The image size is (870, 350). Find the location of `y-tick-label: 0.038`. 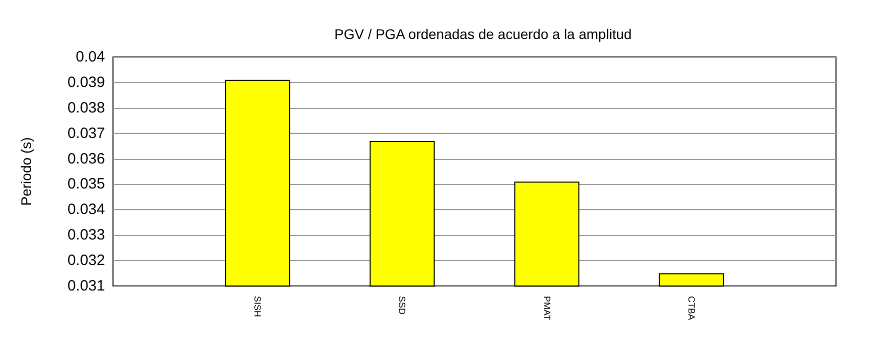

y-tick-label: 0.038 is located at coordinates (86, 107).